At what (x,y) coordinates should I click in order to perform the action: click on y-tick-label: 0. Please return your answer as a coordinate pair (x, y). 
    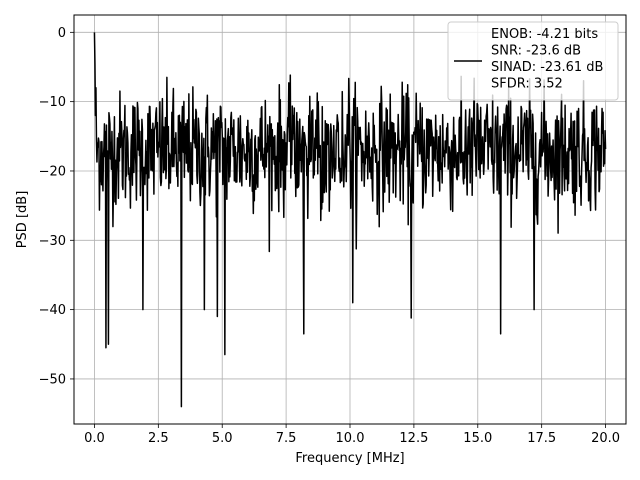
    Looking at the image, I should click on (62, 33).